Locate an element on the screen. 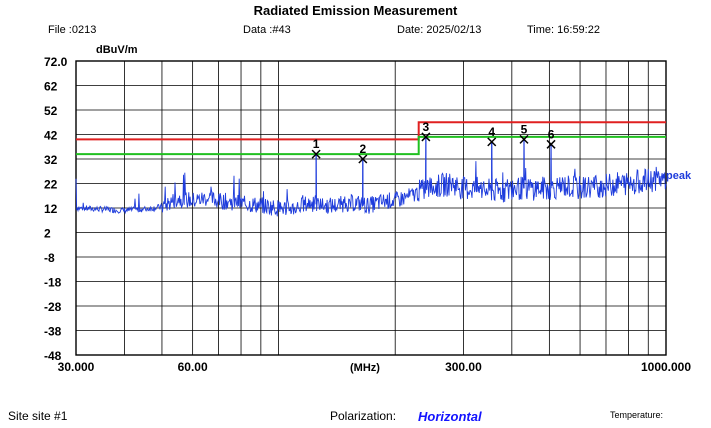 This screenshot has width=711, height=428. marker-label: 1 is located at coordinates (316, 144).